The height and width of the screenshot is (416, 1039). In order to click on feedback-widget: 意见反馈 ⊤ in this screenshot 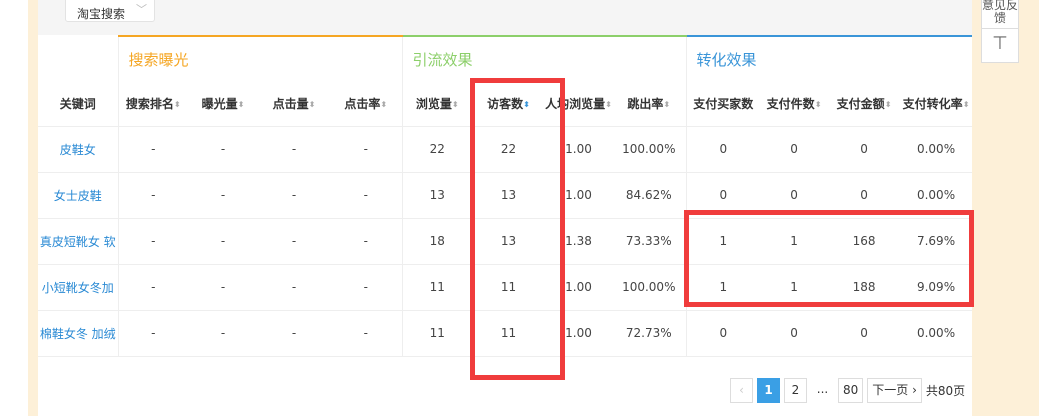, I will do `click(1000, 31)`.